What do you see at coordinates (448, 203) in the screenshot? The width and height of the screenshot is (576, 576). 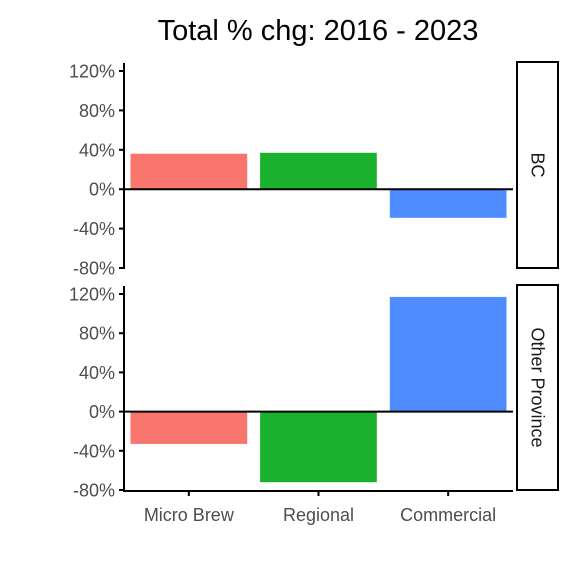 I see `bar-0-2: Commercial: -29%` at bounding box center [448, 203].